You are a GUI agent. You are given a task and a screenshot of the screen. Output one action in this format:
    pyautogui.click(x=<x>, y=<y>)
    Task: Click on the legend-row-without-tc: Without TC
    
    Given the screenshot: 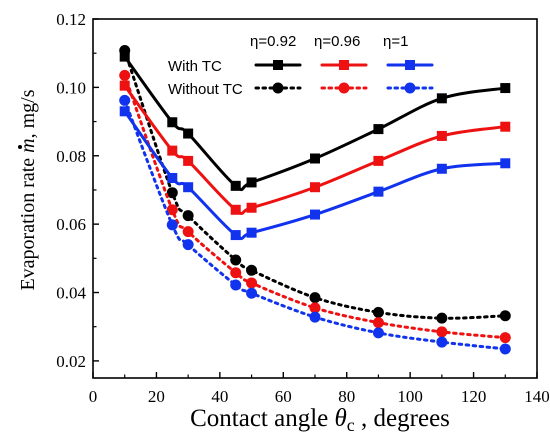 What is the action you would take?
    pyautogui.click(x=205, y=89)
    